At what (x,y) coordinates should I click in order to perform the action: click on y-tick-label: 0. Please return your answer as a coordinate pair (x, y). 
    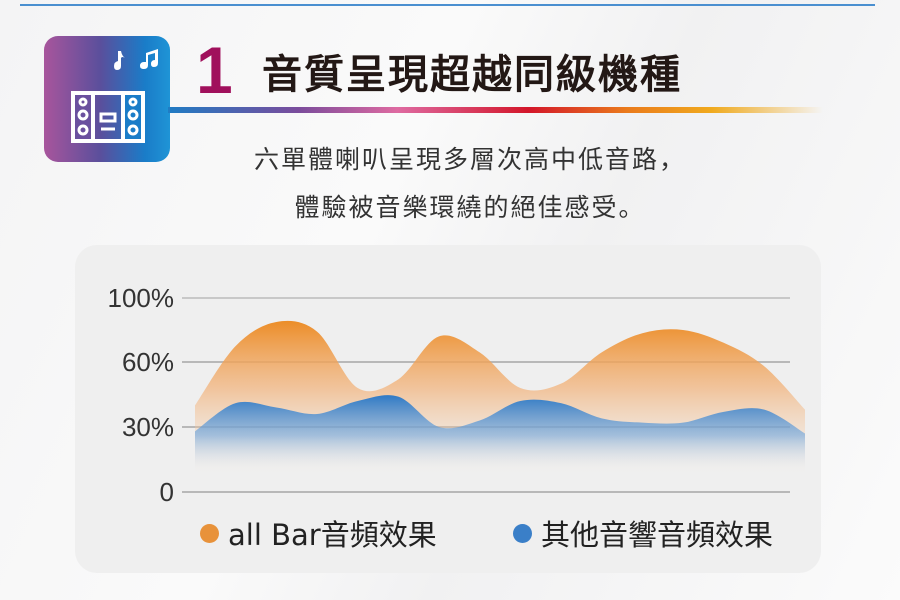
    Looking at the image, I should click on (166, 492).